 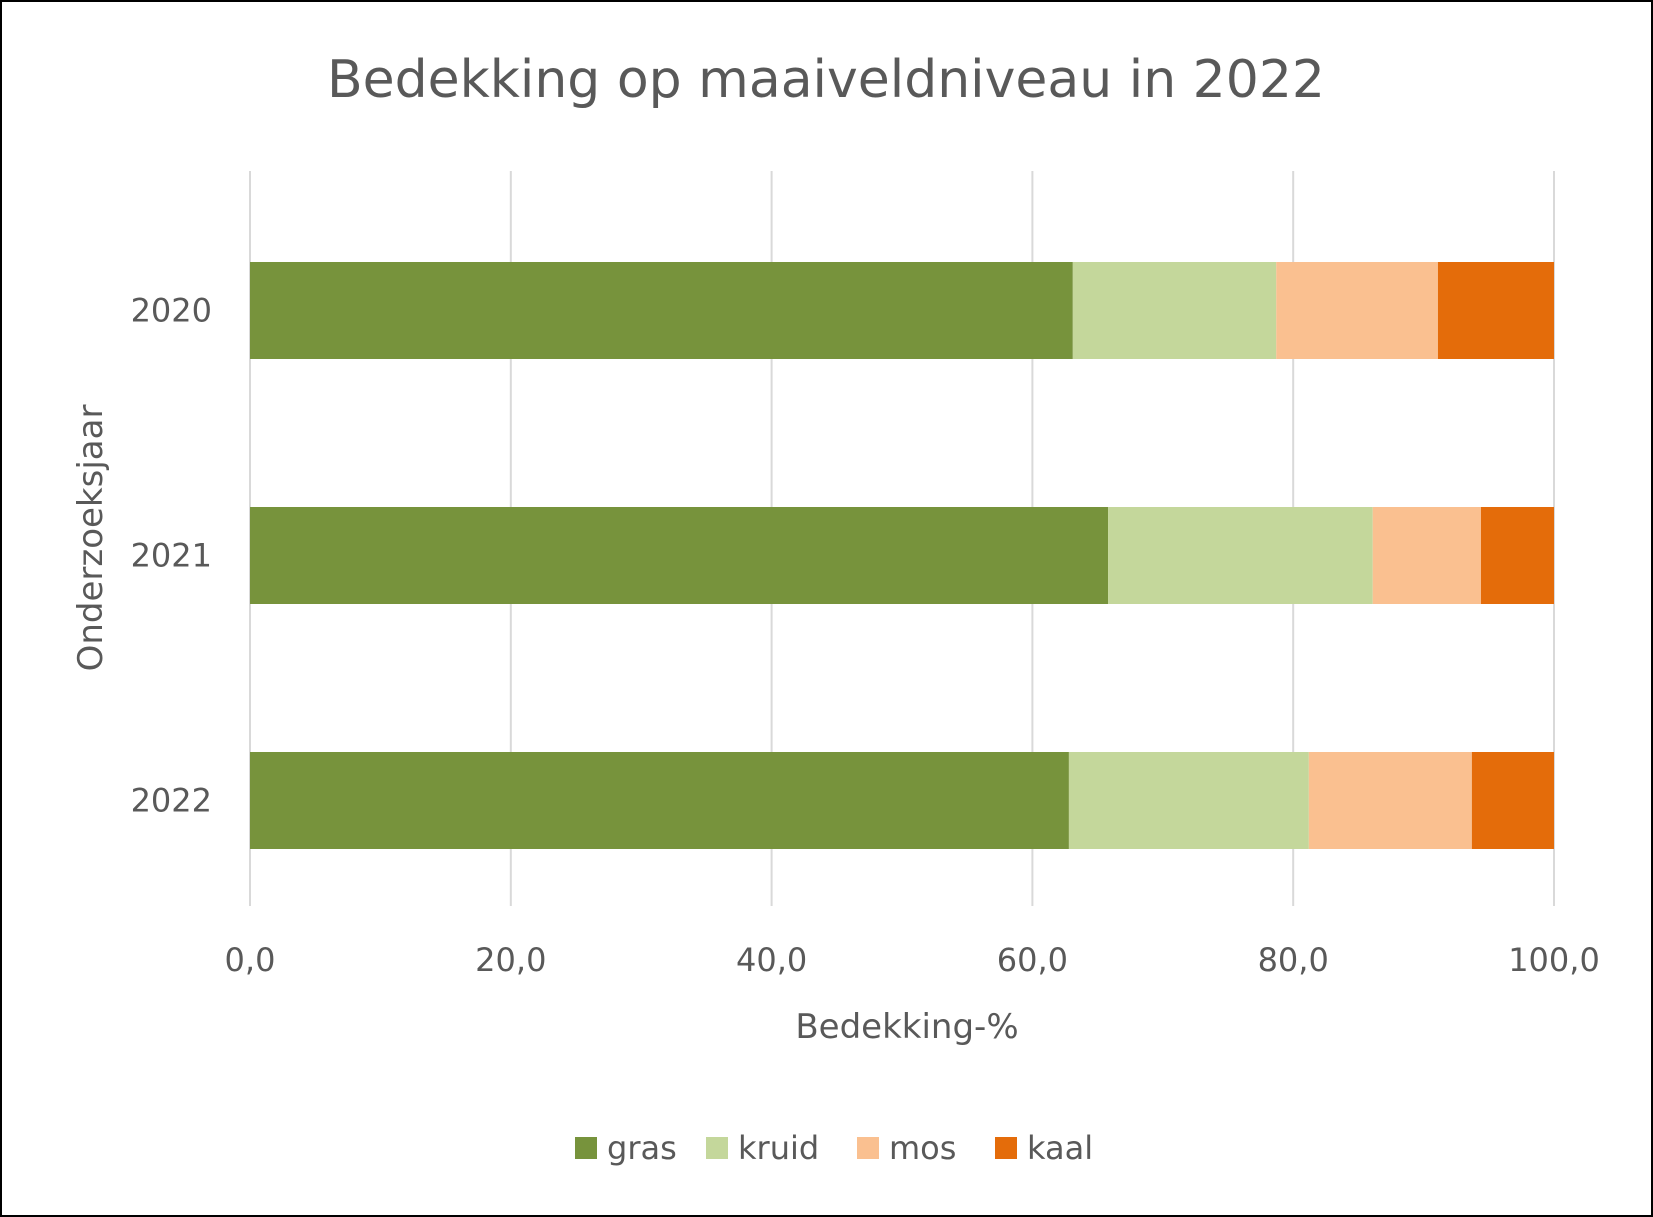 I want to click on x-tick-labels: 0,0 20,0 40,0 60,0 80,0 100,0, so click(x=912, y=960).